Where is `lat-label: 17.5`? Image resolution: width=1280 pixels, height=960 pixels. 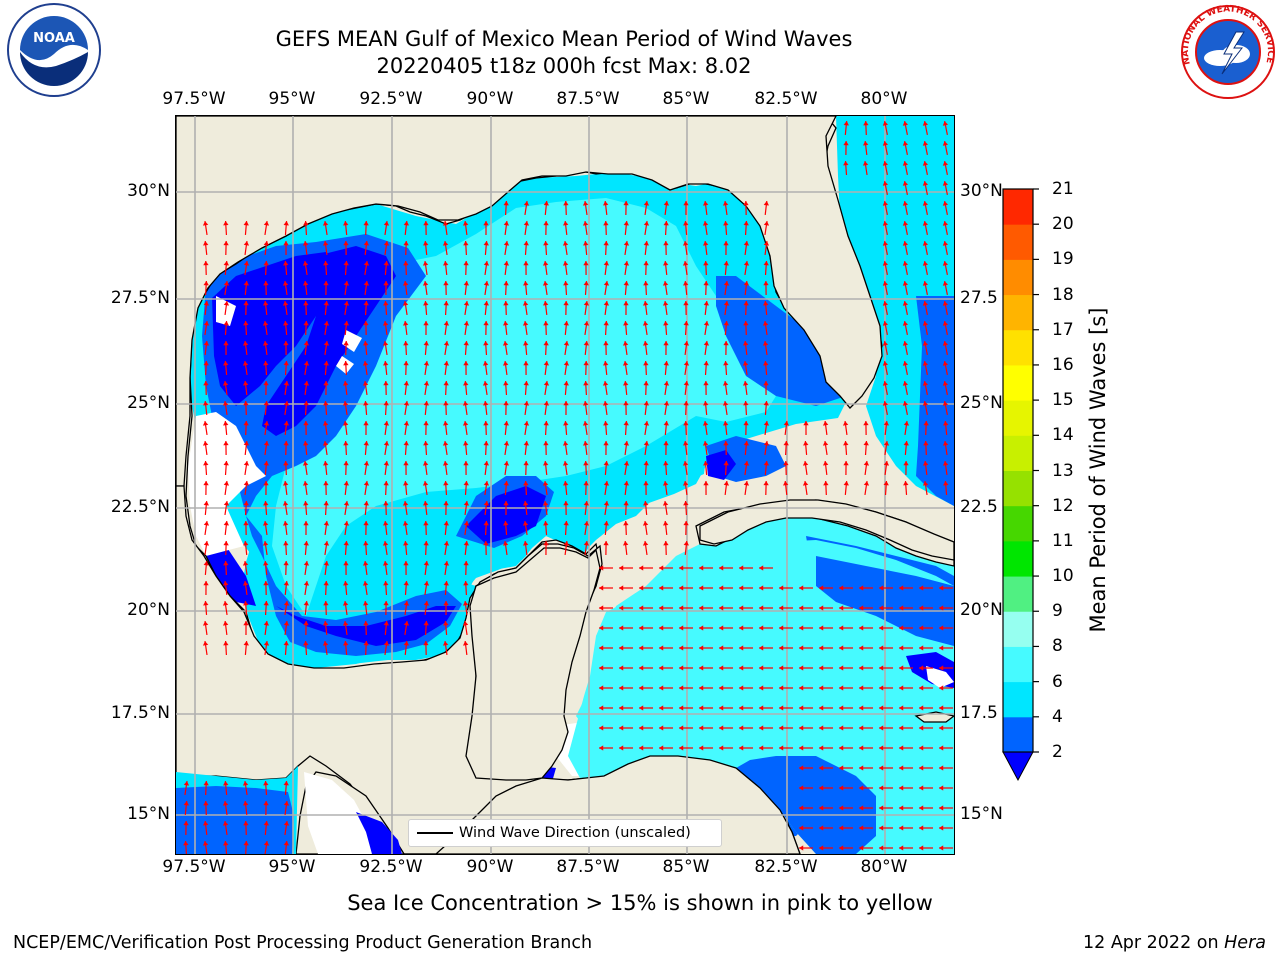 lat-label: 17.5 is located at coordinates (979, 713).